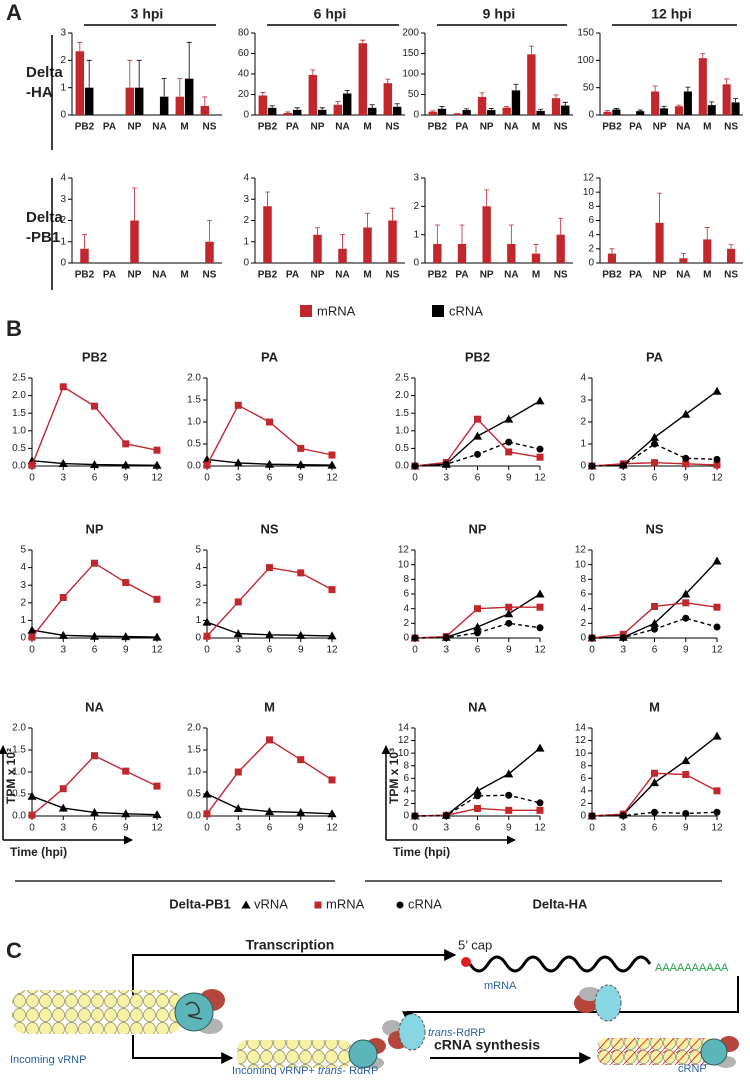  What do you see at coordinates (589, 87) in the screenshot?
I see `y-tick-label: 50` at bounding box center [589, 87].